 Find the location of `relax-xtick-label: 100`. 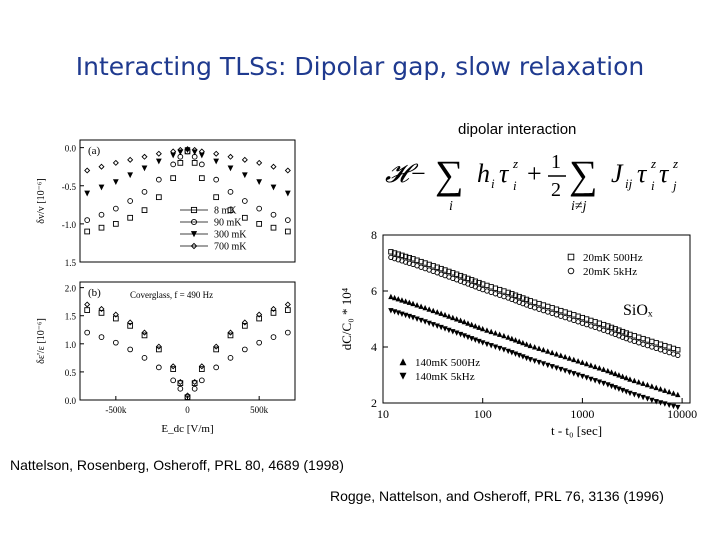

relax-xtick-label: 100 is located at coordinates (483, 414).